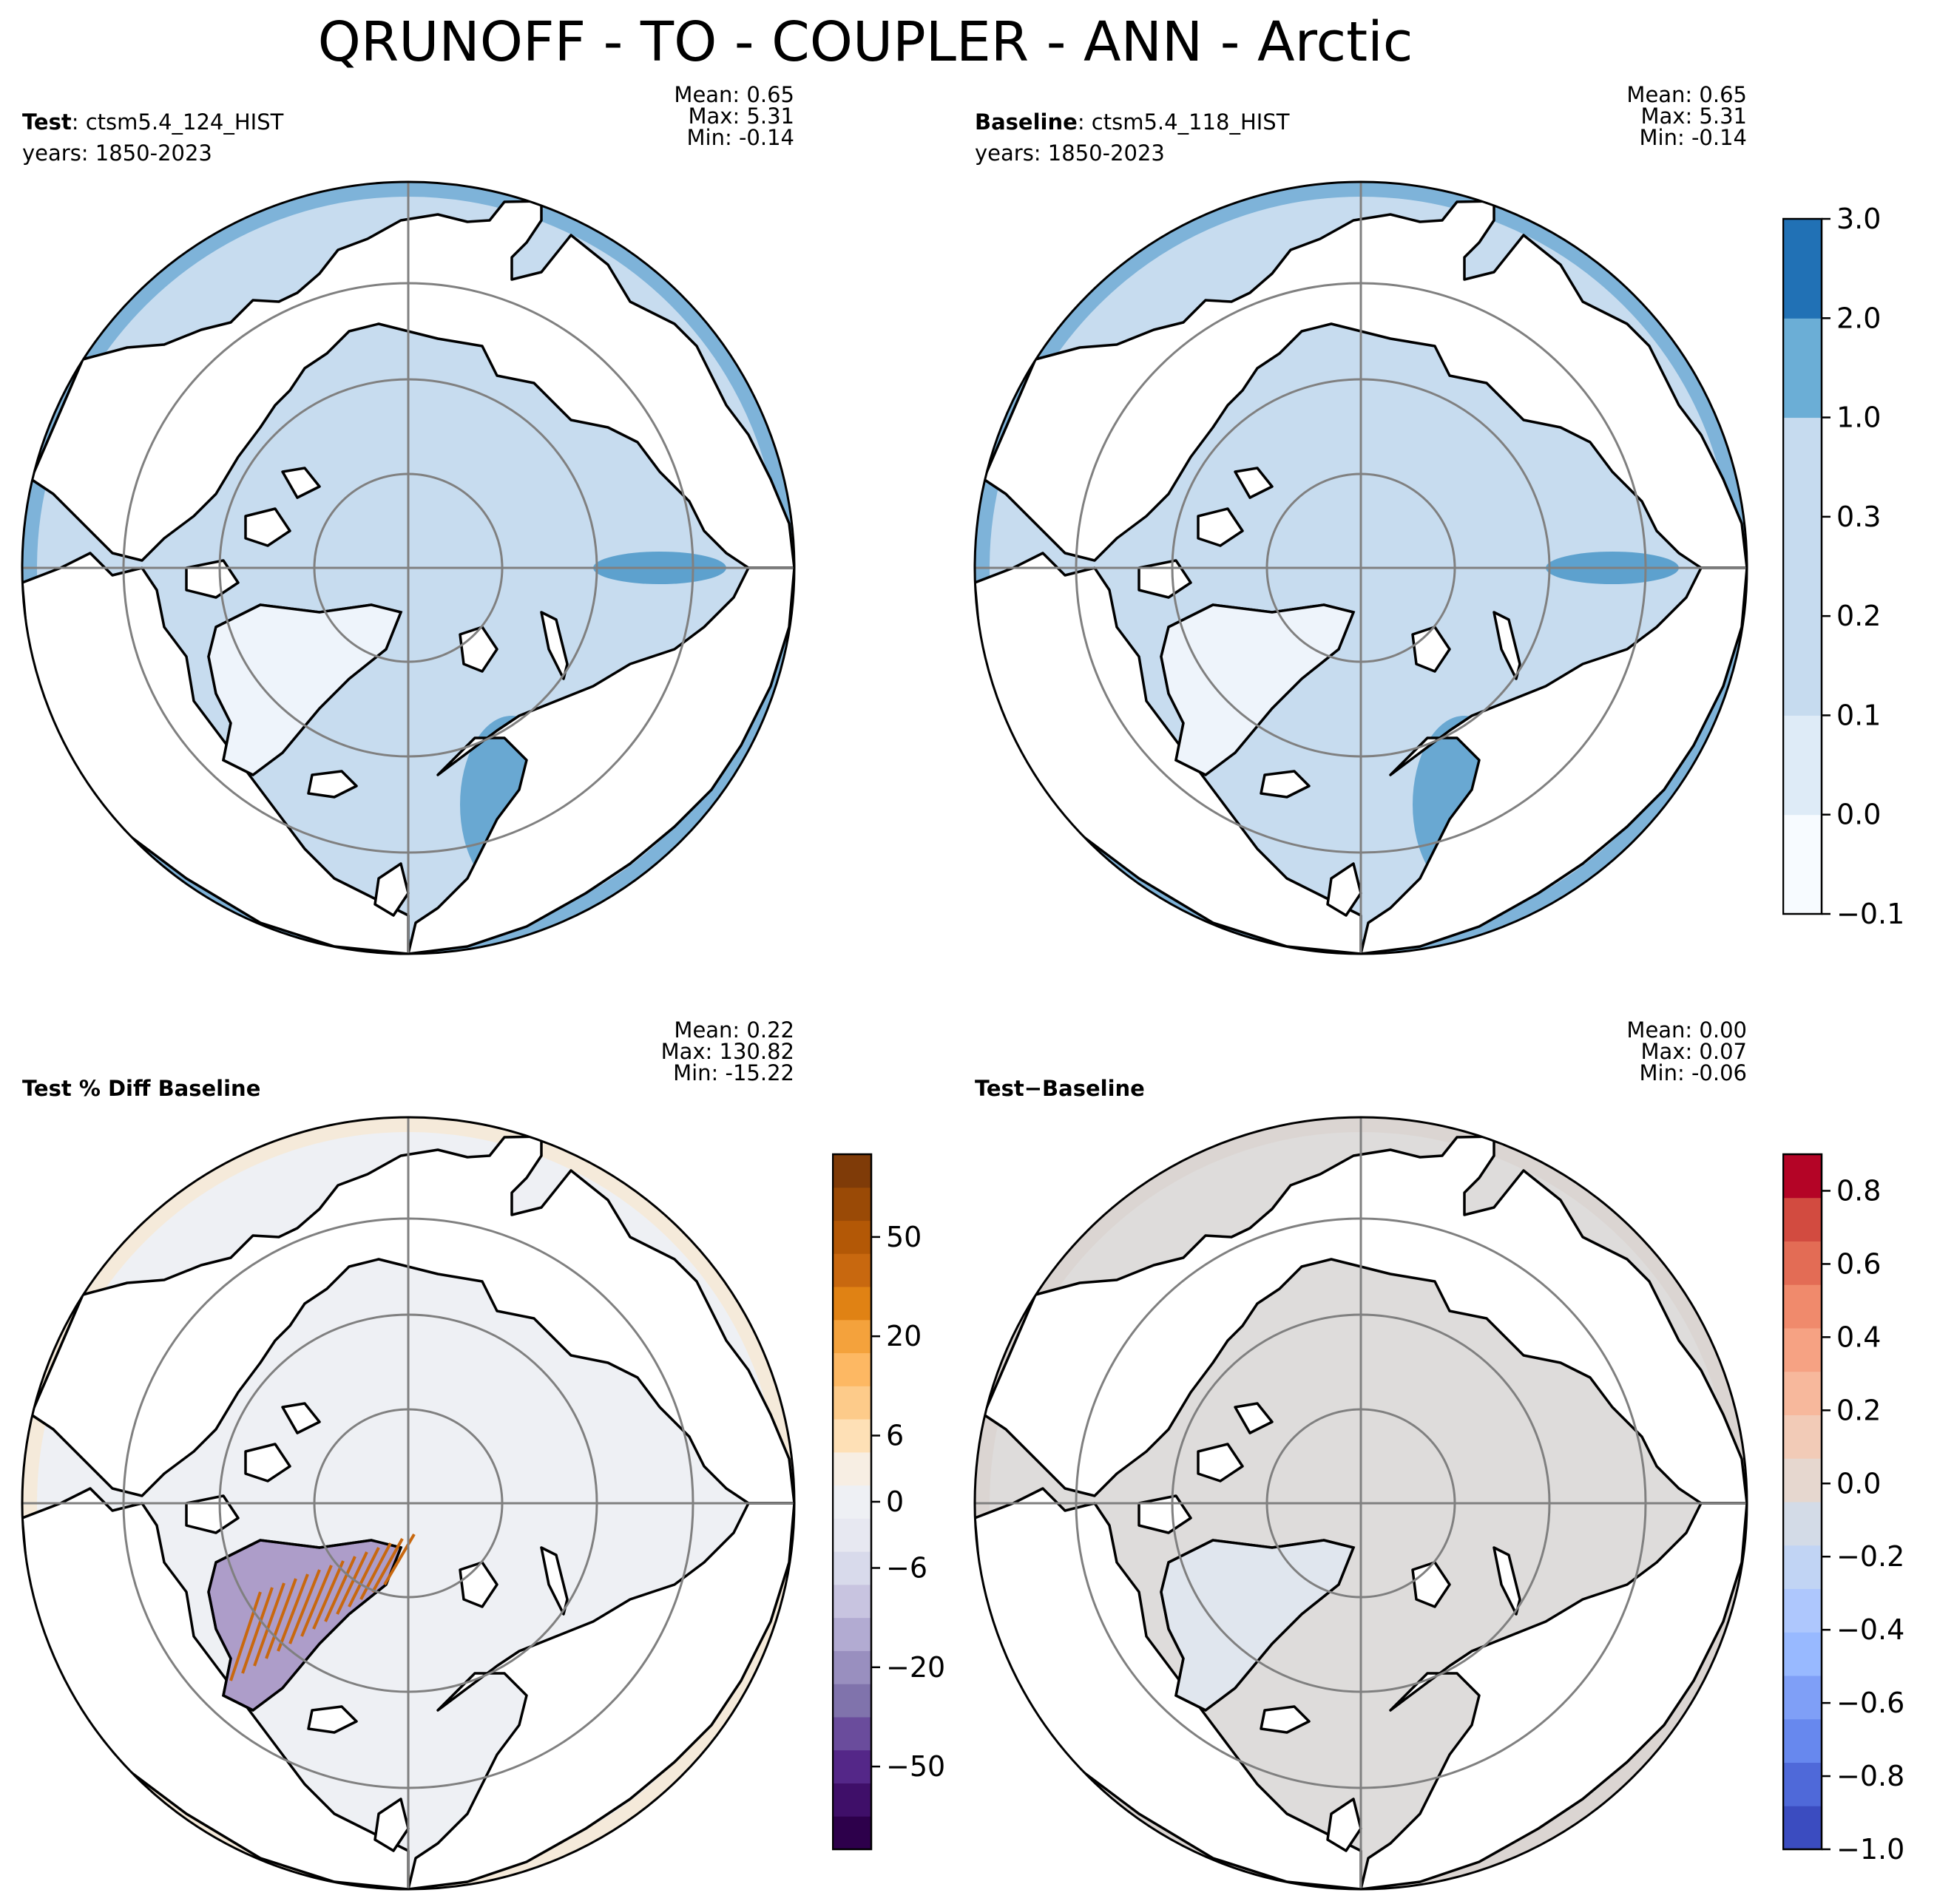 This screenshot has width=1937, height=1904. I want to click on colorbar-pct: 50 20 6 0 −6 −20 −50, so click(888, 1502).